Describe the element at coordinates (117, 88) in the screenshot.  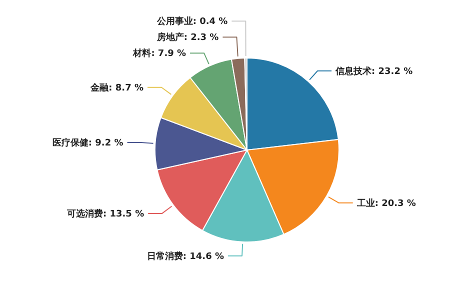
I see `slice-label: 金融: 8.7 %` at that location.